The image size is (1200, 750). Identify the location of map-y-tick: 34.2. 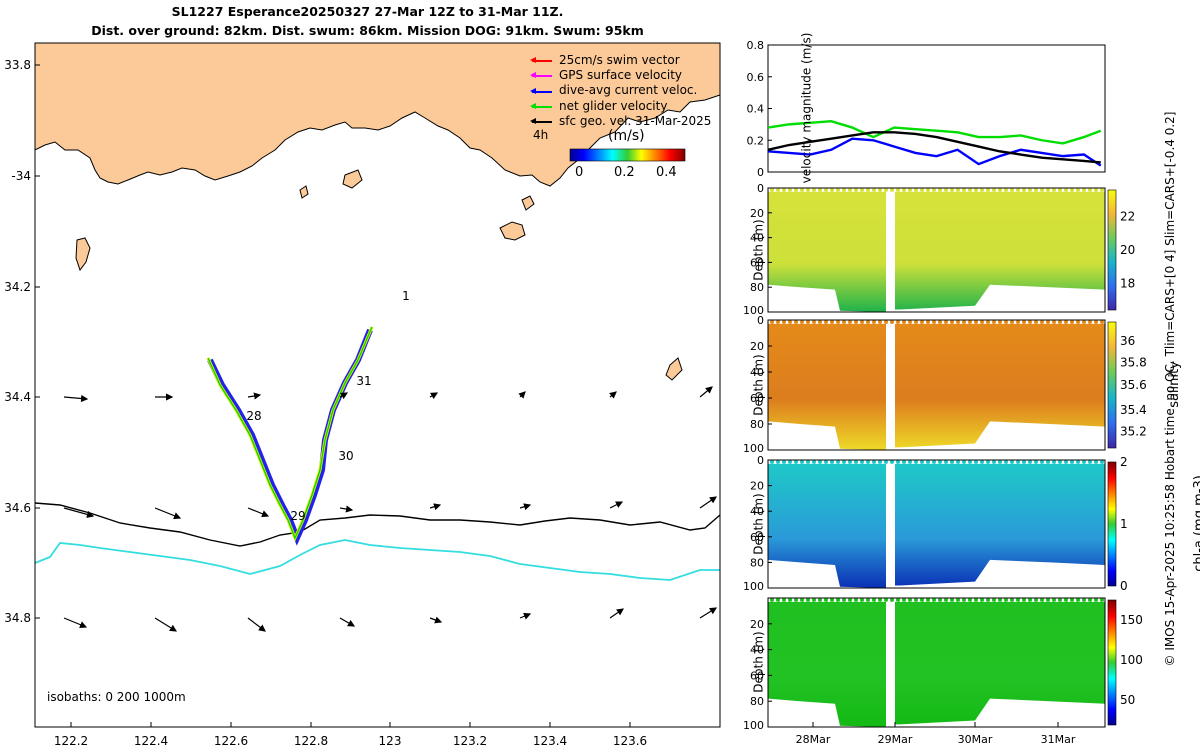
(17, 287).